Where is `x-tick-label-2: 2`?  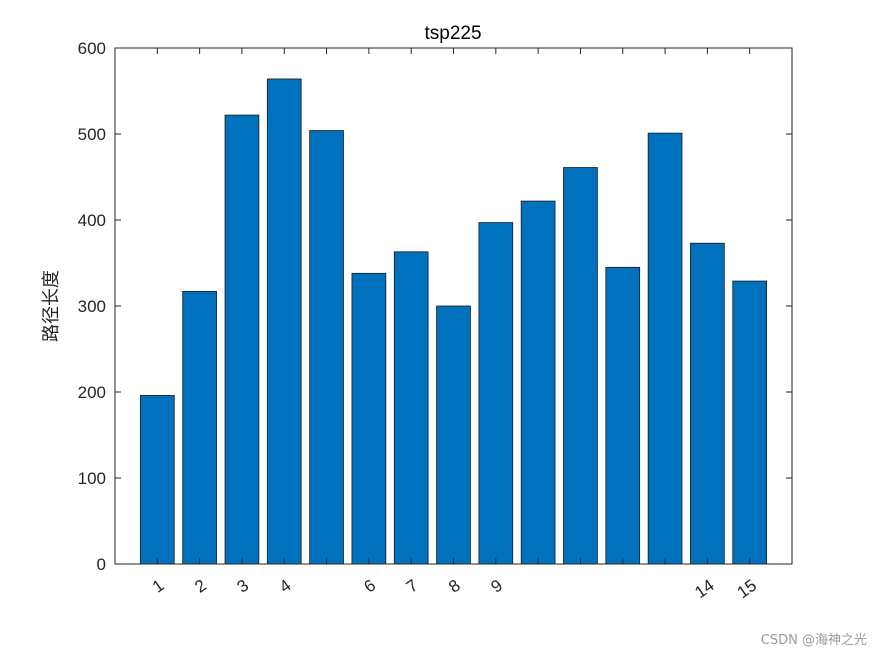
x-tick-label-2: 2 is located at coordinates (200, 586).